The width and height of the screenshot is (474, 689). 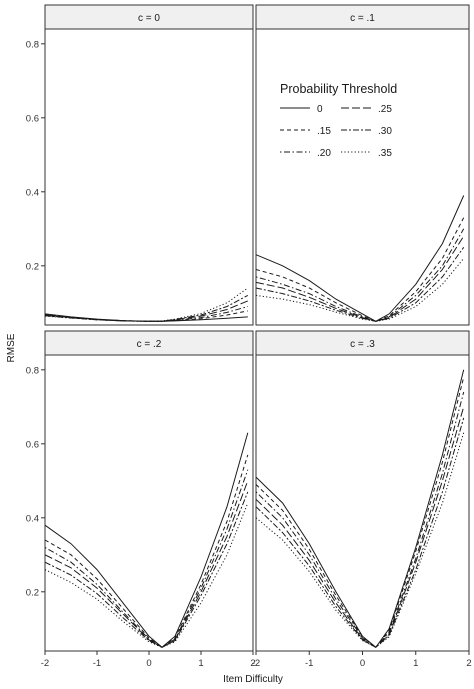 What do you see at coordinates (320, 109) in the screenshot?
I see `legend-label: 0` at bounding box center [320, 109].